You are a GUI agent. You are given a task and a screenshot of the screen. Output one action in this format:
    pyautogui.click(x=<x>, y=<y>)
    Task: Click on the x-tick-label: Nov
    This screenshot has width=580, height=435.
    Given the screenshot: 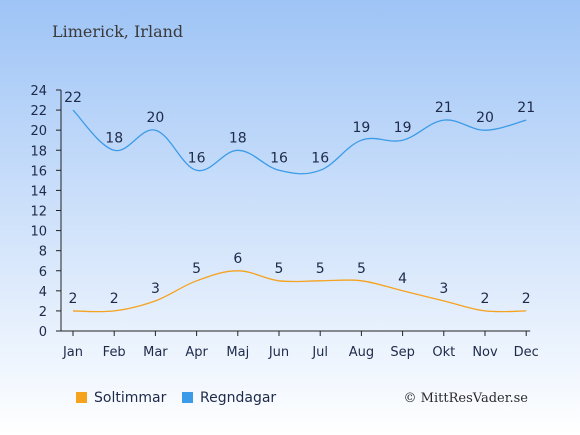 What is the action you would take?
    pyautogui.click(x=485, y=352)
    